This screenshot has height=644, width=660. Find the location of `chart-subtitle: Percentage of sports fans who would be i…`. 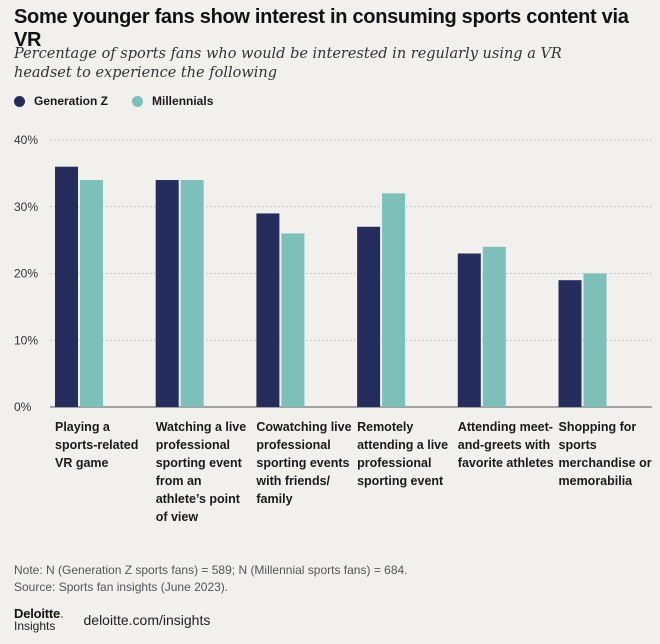

chart-subtitle: Percentage of sports fans who would be i… is located at coordinates (288, 63).